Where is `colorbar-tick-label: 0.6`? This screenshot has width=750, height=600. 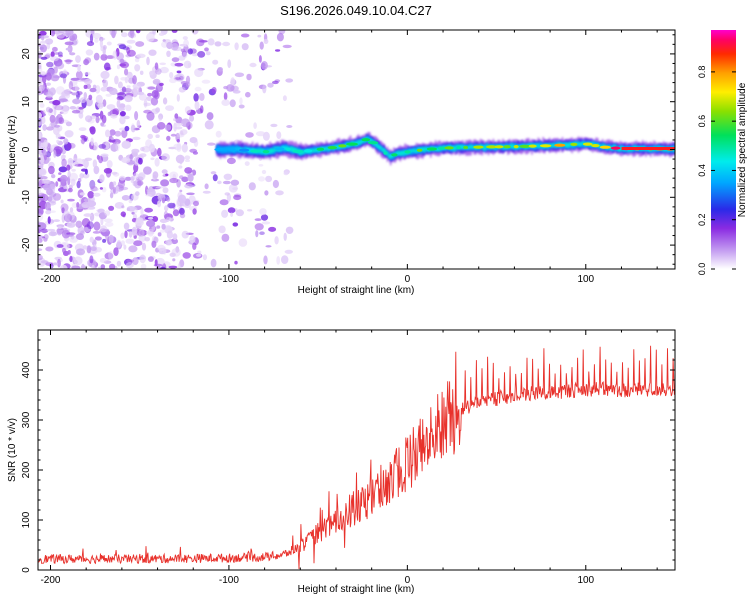
colorbar-tick-label: 0.6 is located at coordinates (702, 121).